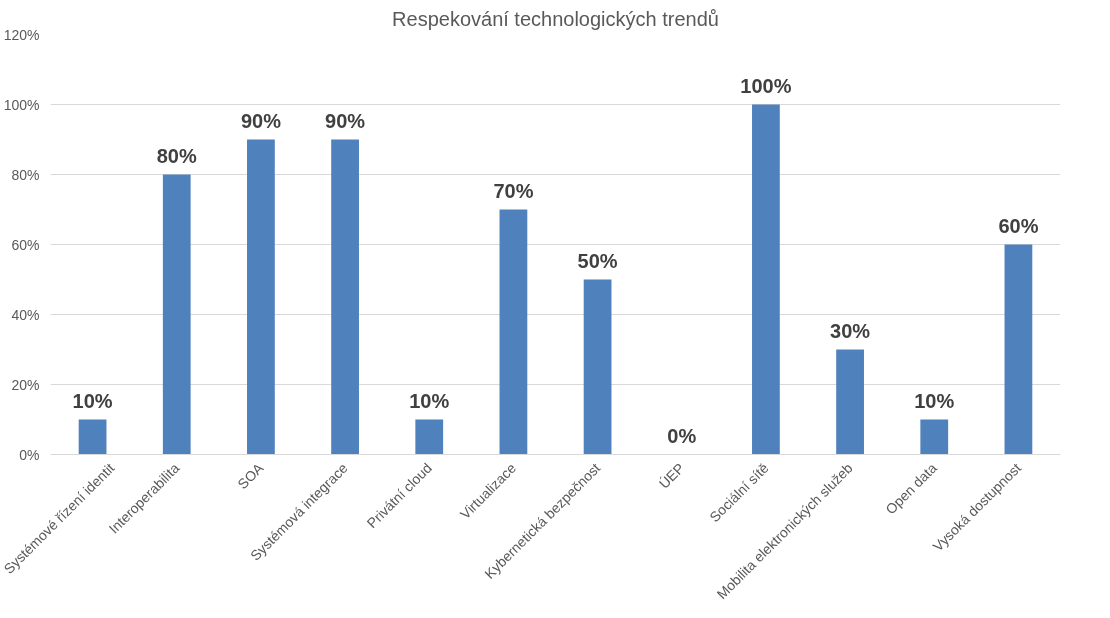  I want to click on y-tick-label: 120%, so click(21, 34).